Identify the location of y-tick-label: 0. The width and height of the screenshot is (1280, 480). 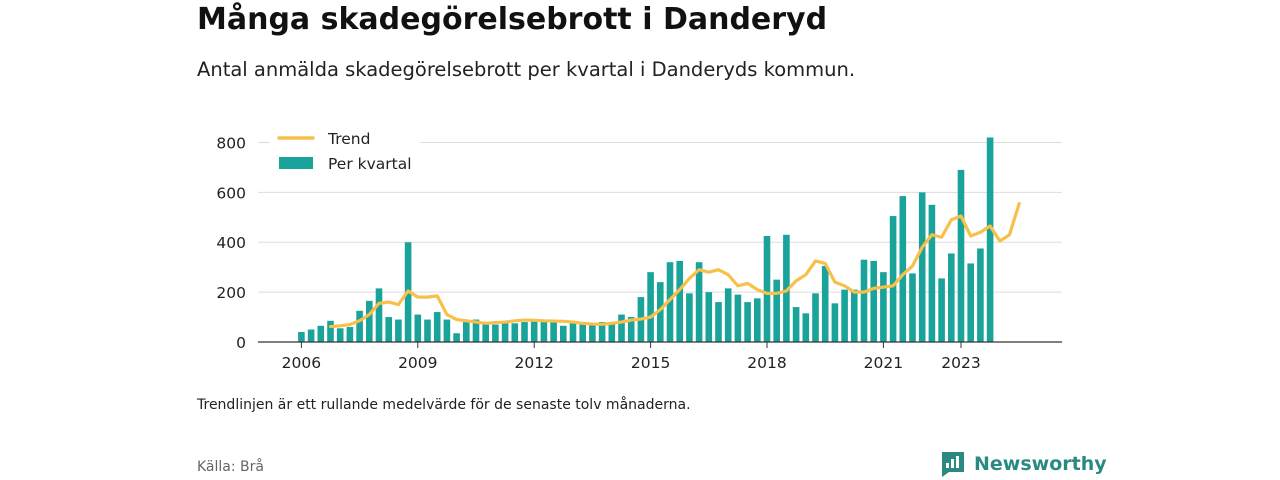
(241, 343).